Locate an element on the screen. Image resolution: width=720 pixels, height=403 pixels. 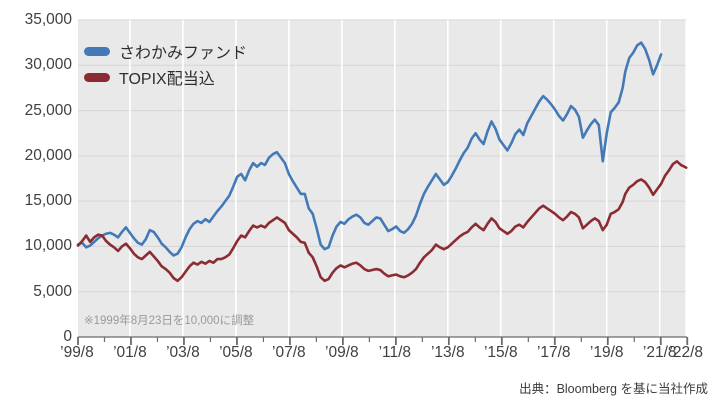
legend-item-sawakami-fund: さわかみファンド is located at coordinates (165, 51).